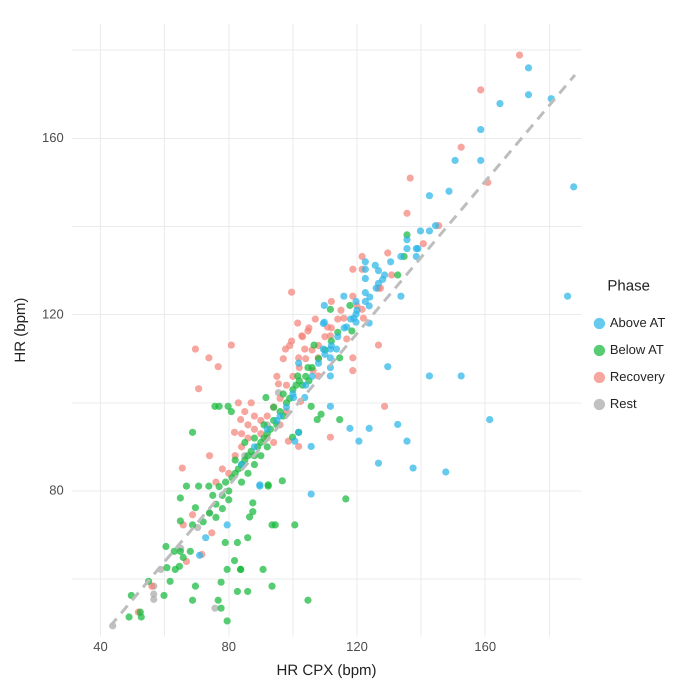 This screenshot has height=692, width=692. I want to click on legend-label: Above AT, so click(638, 322).